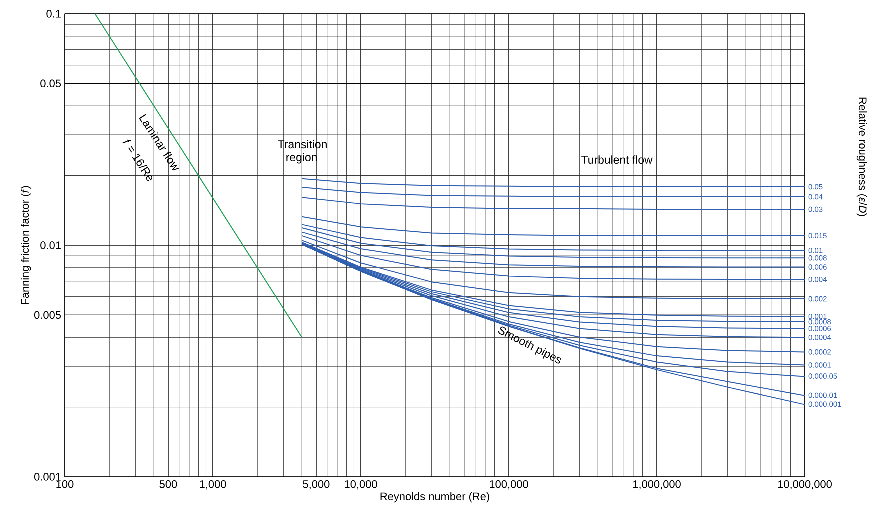 This screenshot has height=517, width=873. Describe the element at coordinates (213, 485) in the screenshot. I see `x-tick-label: 1,000` at that location.